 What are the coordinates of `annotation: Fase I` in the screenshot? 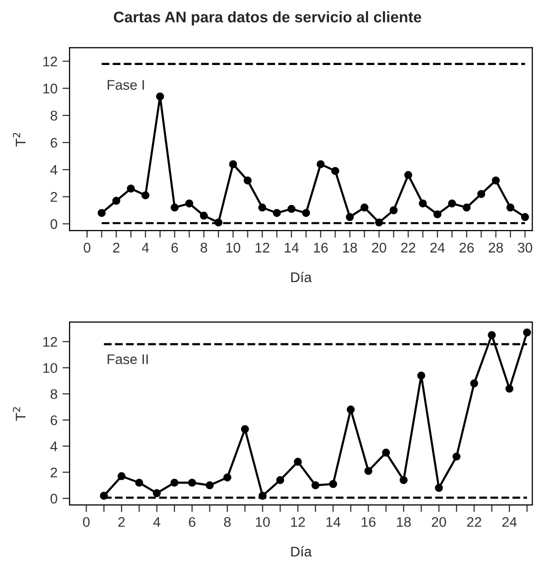 It's located at (126, 85).